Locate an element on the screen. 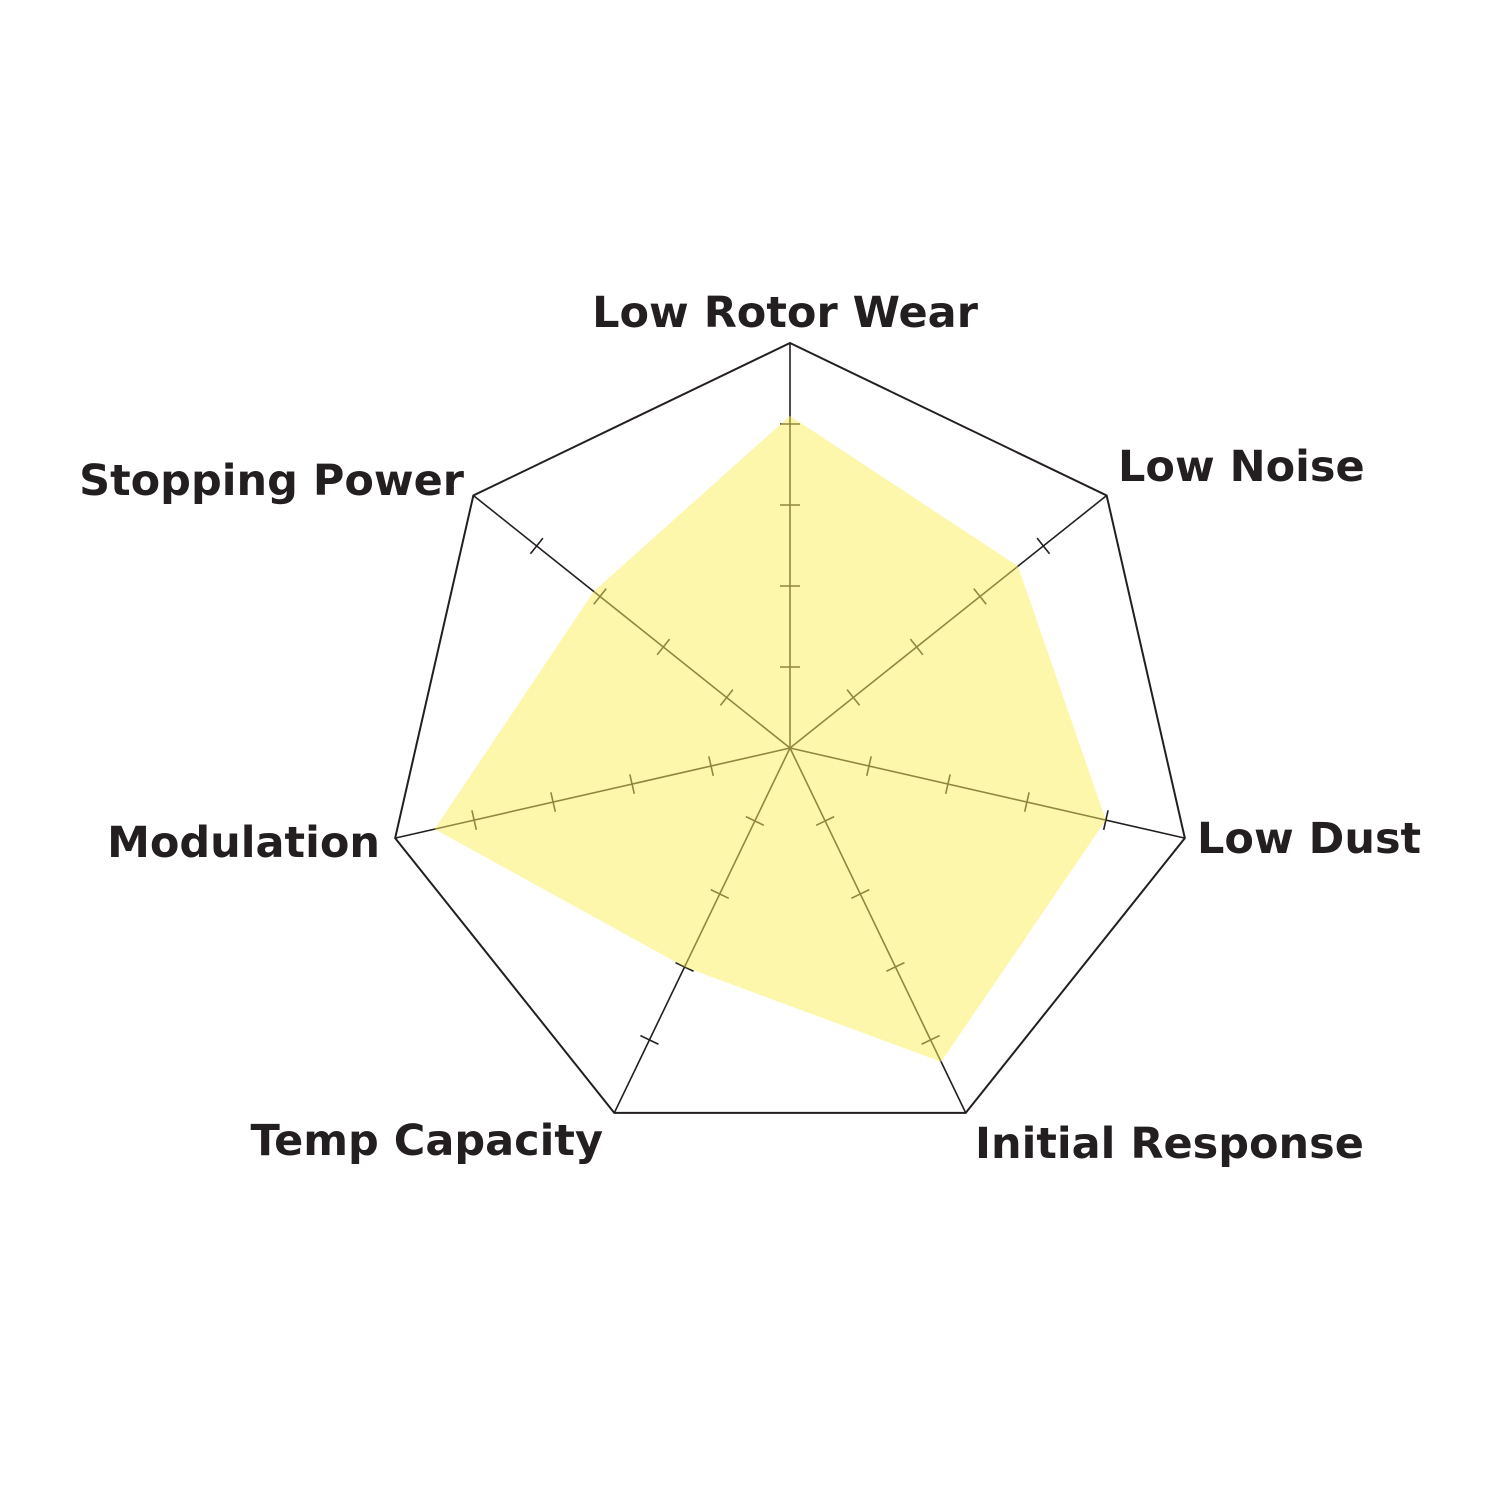 This screenshot has width=1500, height=1500. category-label: Low Dust is located at coordinates (1309, 839).